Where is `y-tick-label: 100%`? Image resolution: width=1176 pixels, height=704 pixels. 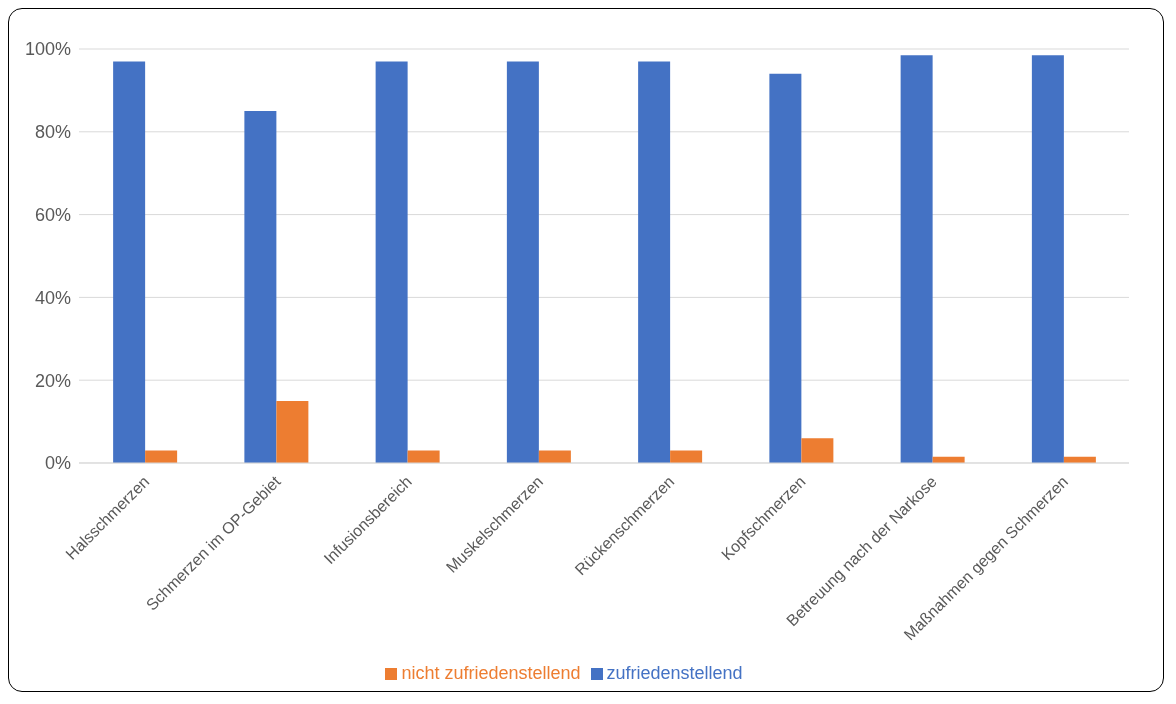
y-tick-label: 100% is located at coordinates (47, 49).